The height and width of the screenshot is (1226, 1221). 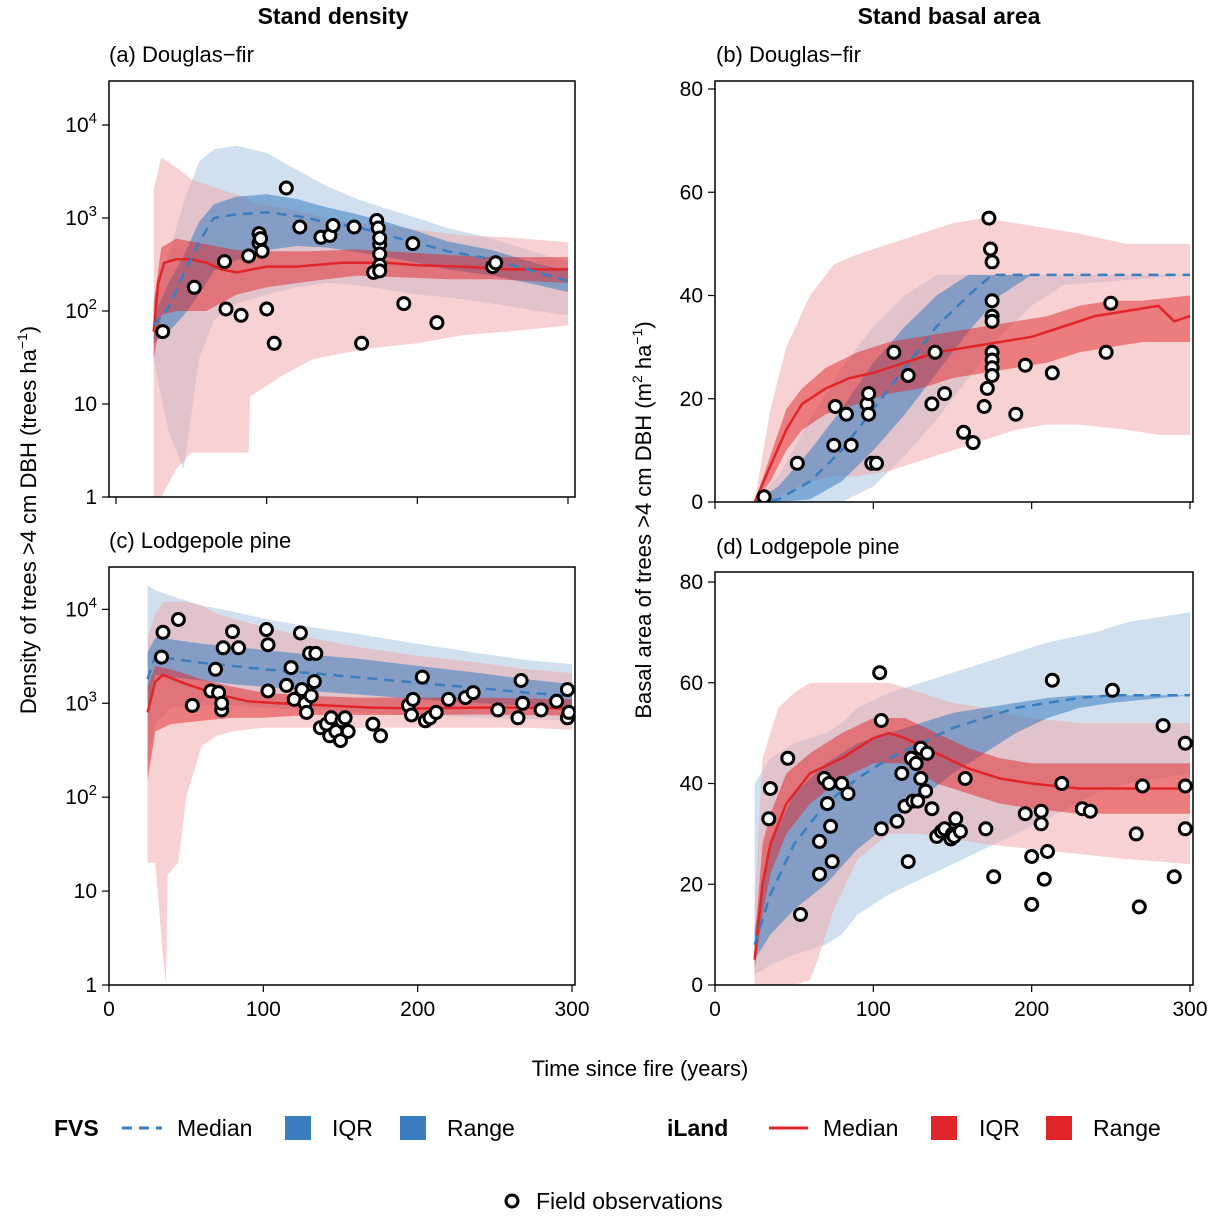 I want to click on iland-median-line-b, so click(x=972, y=403).